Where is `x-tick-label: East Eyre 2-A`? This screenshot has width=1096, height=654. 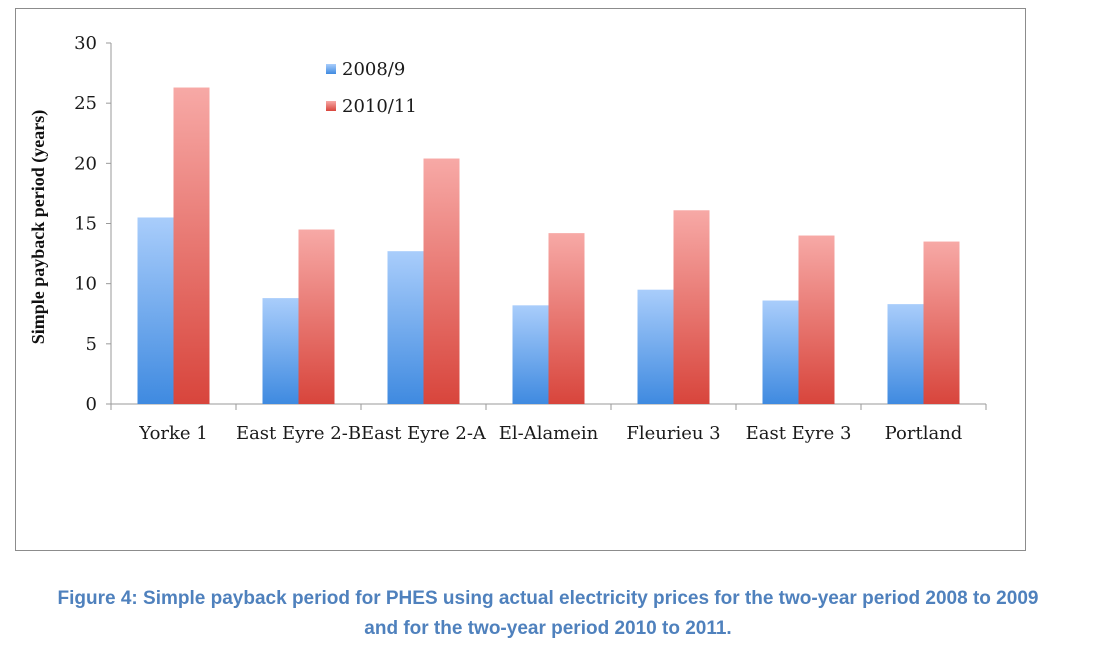 x-tick-label: East Eyre 2-A is located at coordinates (424, 433).